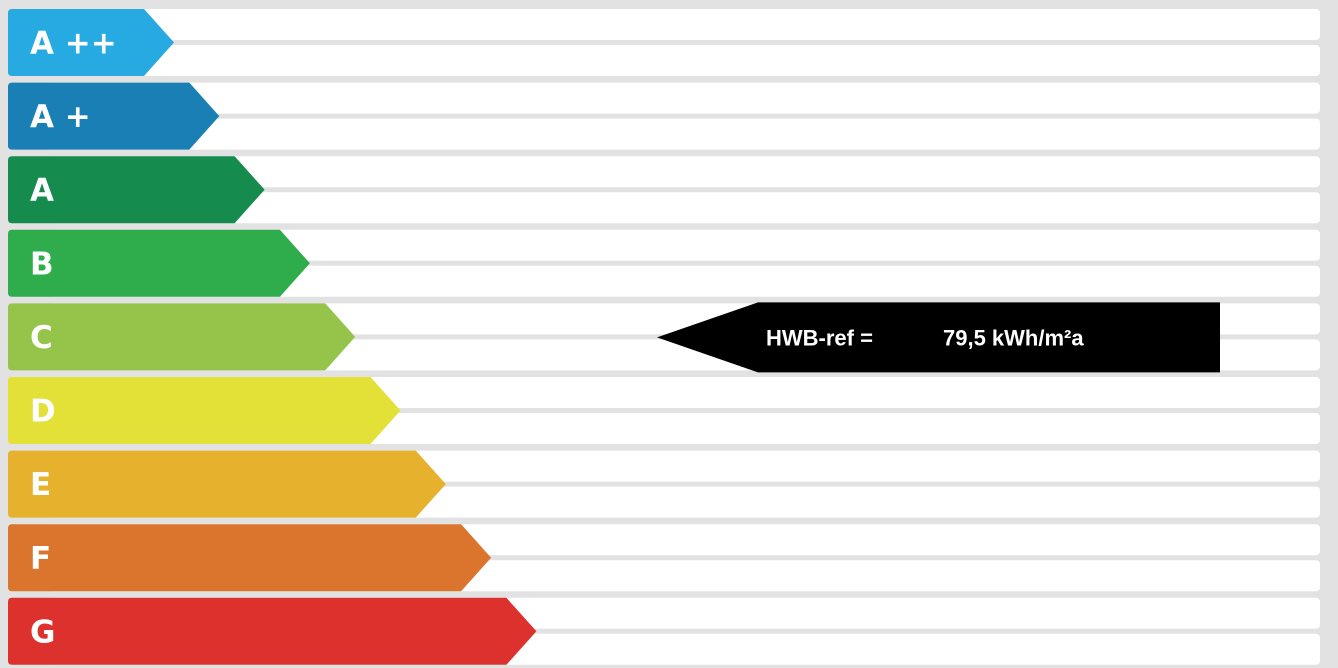  What do you see at coordinates (42, 264) in the screenshot?
I see `class-label-b: B` at bounding box center [42, 264].